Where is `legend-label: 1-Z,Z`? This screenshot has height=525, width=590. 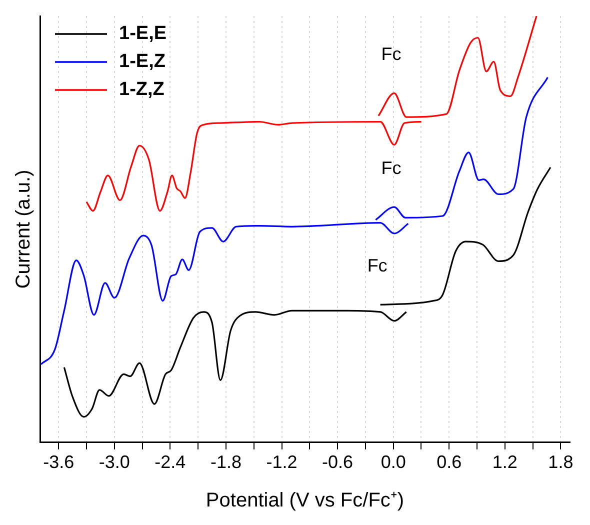
legend-label: 1-Z,Z is located at coordinates (142, 89).